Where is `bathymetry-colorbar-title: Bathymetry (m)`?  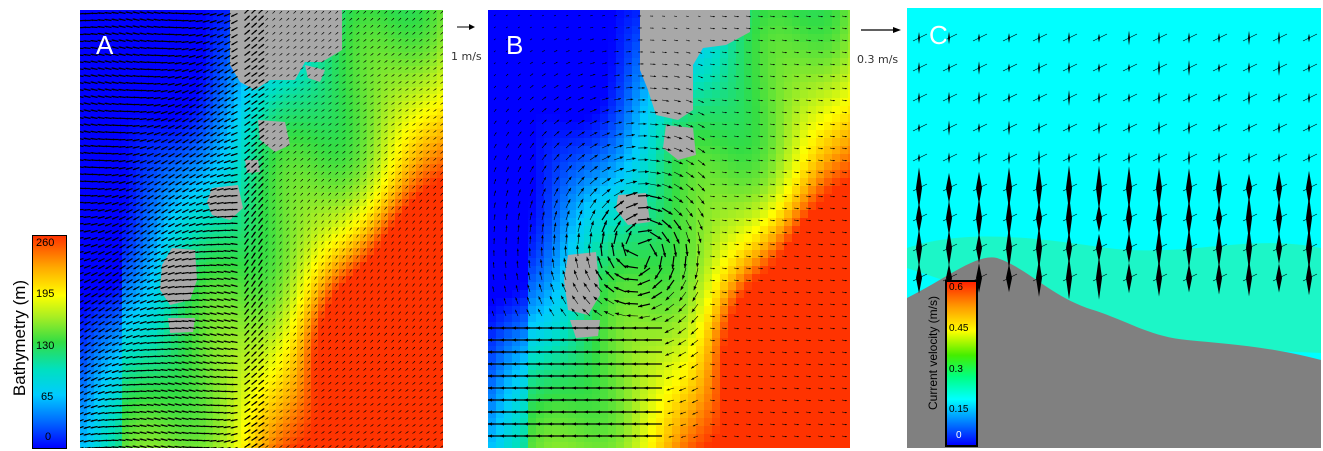
bathymetry-colorbar-title: Bathymetry (m) is located at coordinates (19, 338).